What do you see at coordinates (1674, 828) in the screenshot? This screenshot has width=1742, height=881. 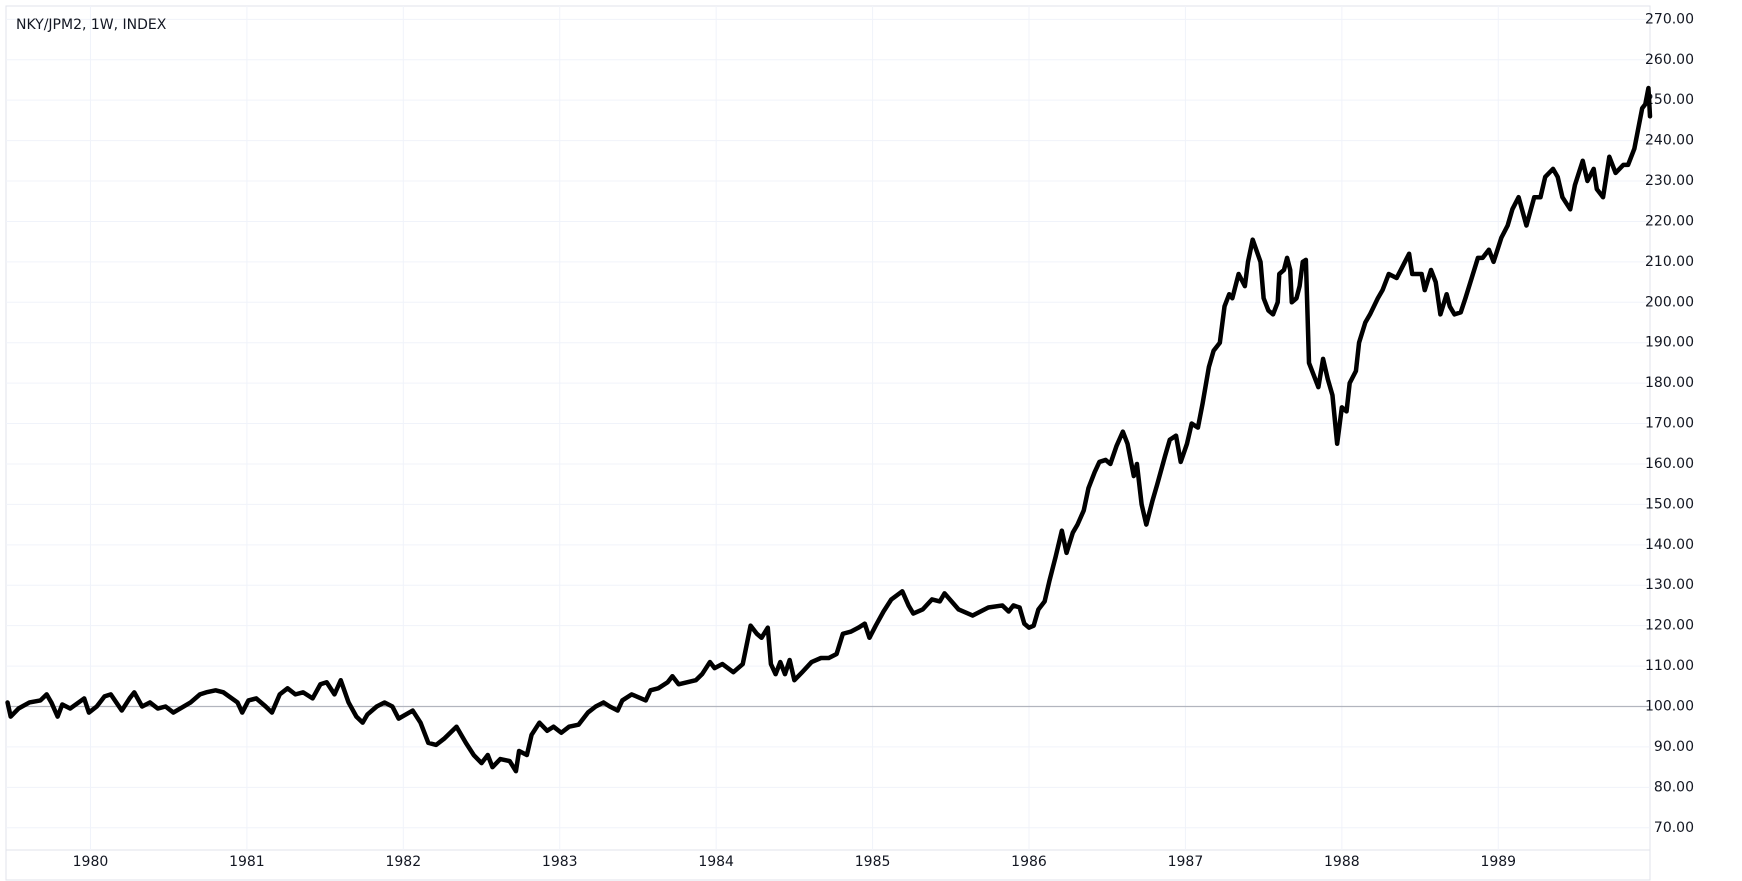 I see `y-tick-label: 70.00` at bounding box center [1674, 828].